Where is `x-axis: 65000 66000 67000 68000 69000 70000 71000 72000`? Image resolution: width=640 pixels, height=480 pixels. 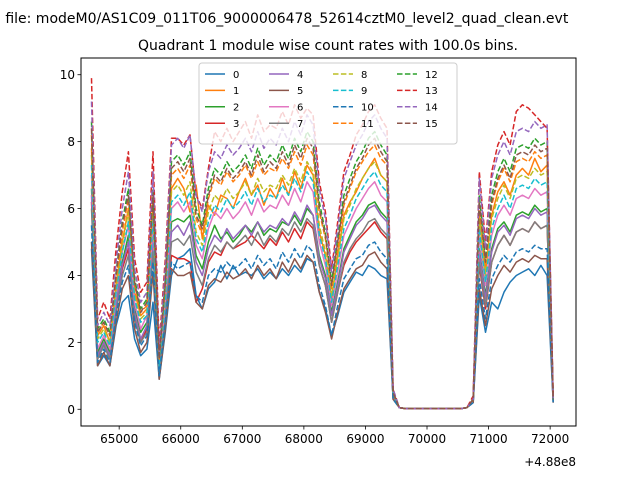
x-axis: 65000 66000 67000 68000 69000 70000 71000 72000 is located at coordinates (334, 436).